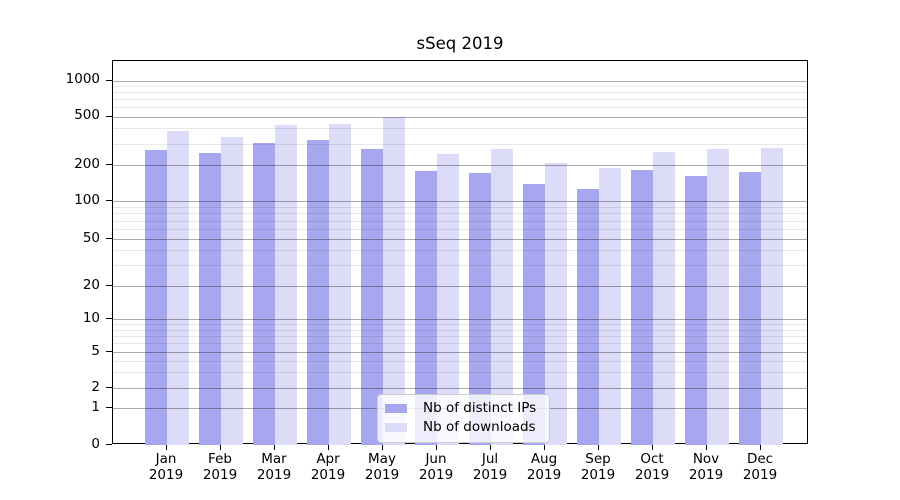 The image size is (900, 500). What do you see at coordinates (718, 296) in the screenshot?
I see `bar-nov-downloads` at bounding box center [718, 296].